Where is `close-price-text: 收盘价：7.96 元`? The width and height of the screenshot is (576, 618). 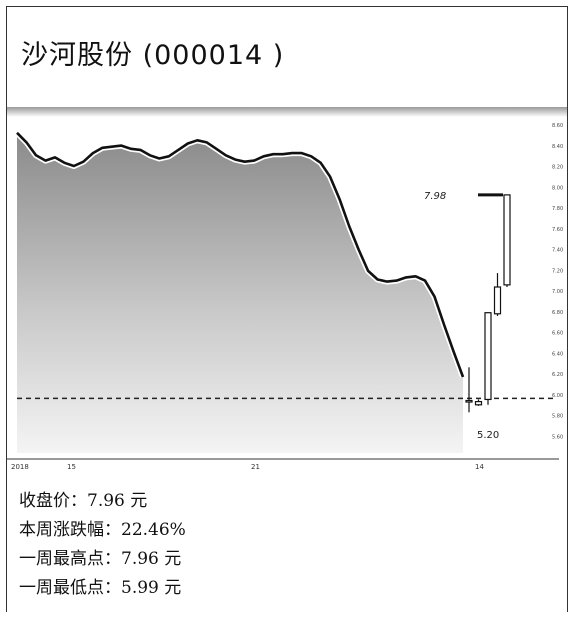 close-price-text: 收盘价：7.96 元 is located at coordinates (83, 501).